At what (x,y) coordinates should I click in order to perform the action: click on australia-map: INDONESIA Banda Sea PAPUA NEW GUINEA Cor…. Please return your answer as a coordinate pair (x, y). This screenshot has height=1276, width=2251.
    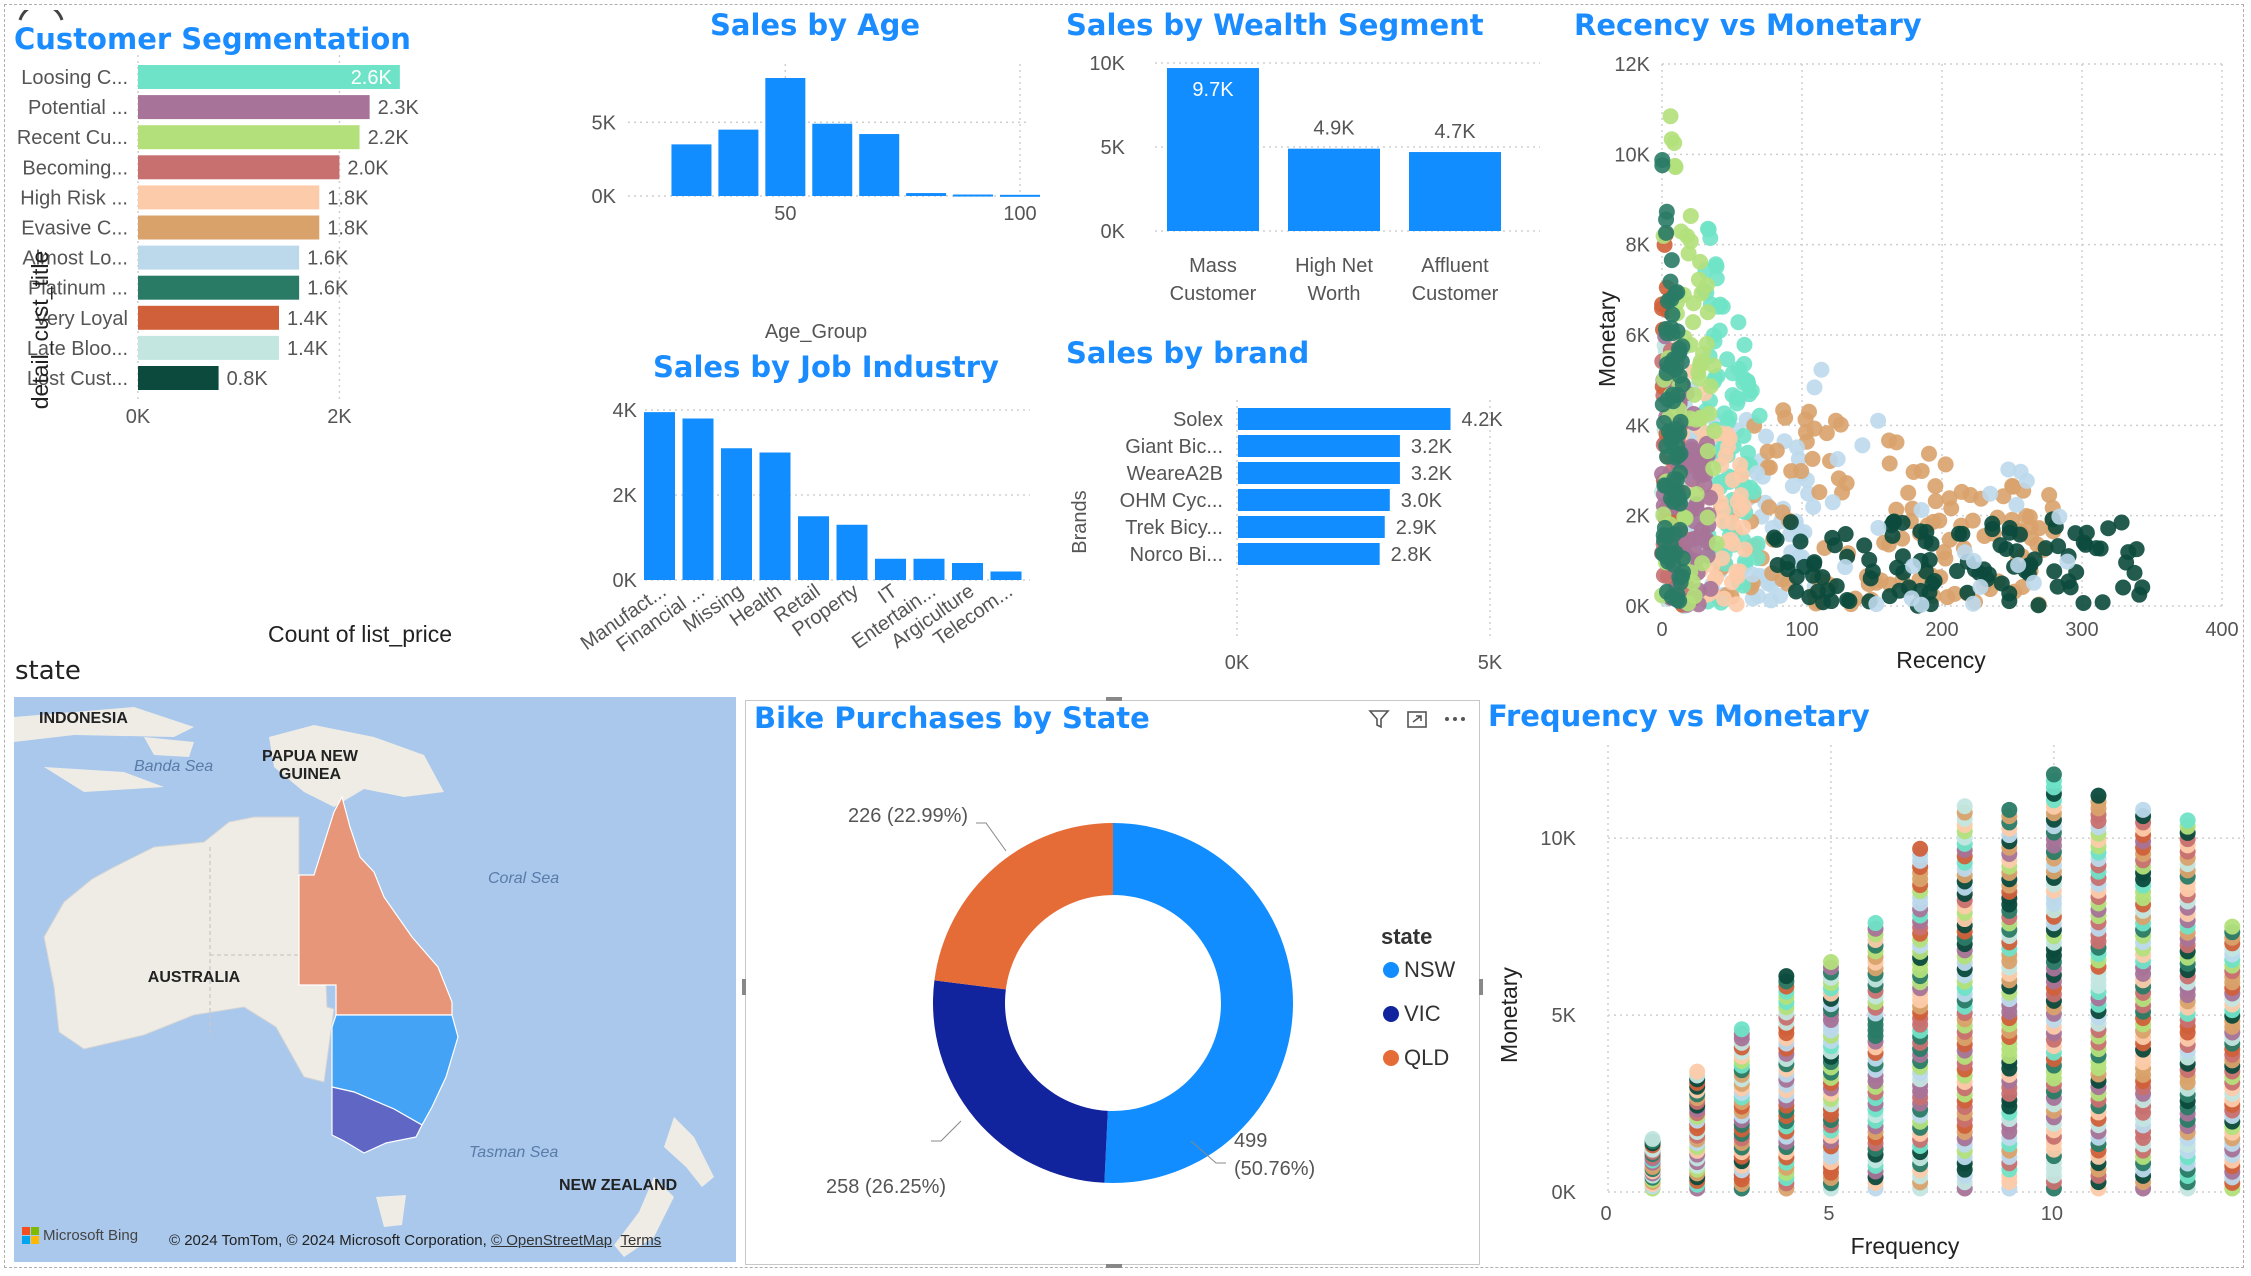
    Looking at the image, I should click on (375, 979).